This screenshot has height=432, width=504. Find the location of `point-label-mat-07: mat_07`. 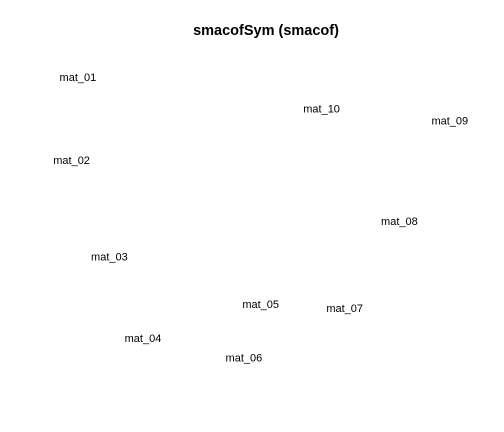

point-label-mat-07: mat_07 is located at coordinates (344, 309).